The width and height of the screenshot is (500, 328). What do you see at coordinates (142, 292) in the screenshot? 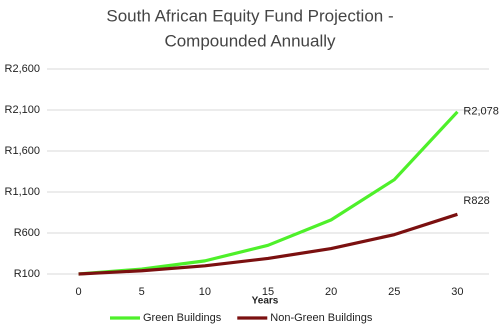
I see `x-tick-label: 5` at bounding box center [142, 292].